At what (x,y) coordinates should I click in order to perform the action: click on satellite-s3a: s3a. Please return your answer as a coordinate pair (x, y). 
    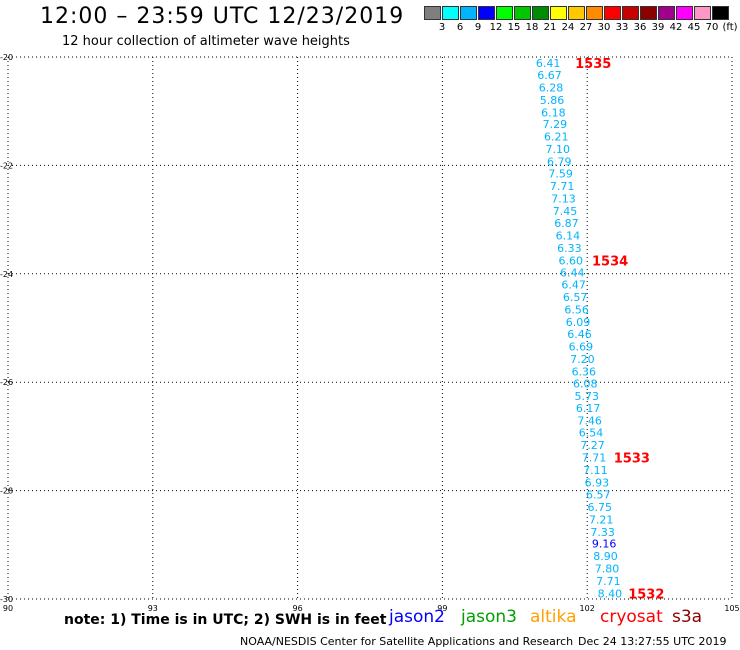
    Looking at the image, I should click on (687, 617).